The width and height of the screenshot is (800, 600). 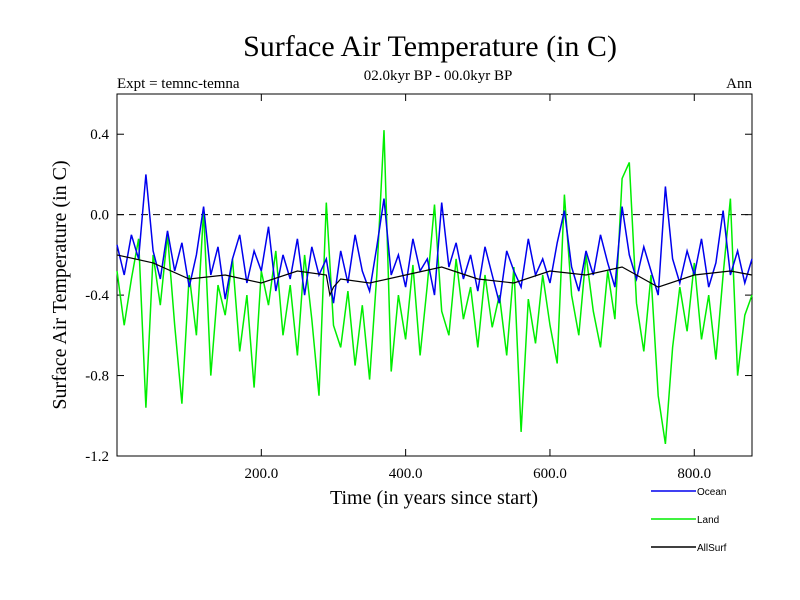 What do you see at coordinates (430, 46) in the screenshot?
I see `chart-title: Surface Air Temperature (in C)` at bounding box center [430, 46].